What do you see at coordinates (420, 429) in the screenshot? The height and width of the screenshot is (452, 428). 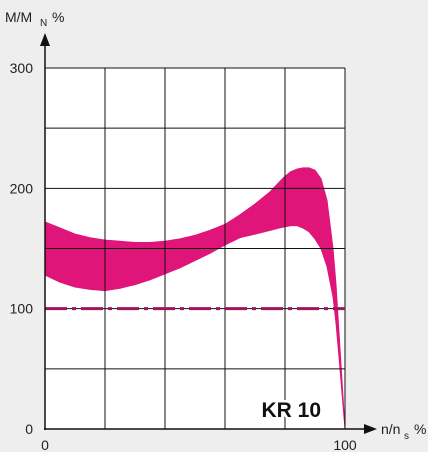 I see `x-axis-unit: %` at bounding box center [420, 429].